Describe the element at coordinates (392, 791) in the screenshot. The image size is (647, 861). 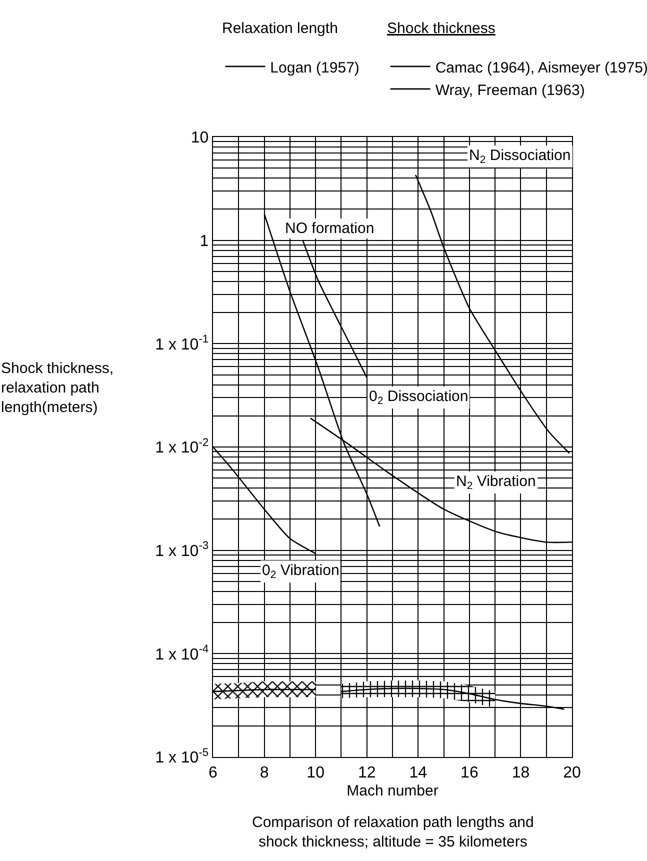
I see `x-axis-title: Mach number` at that location.